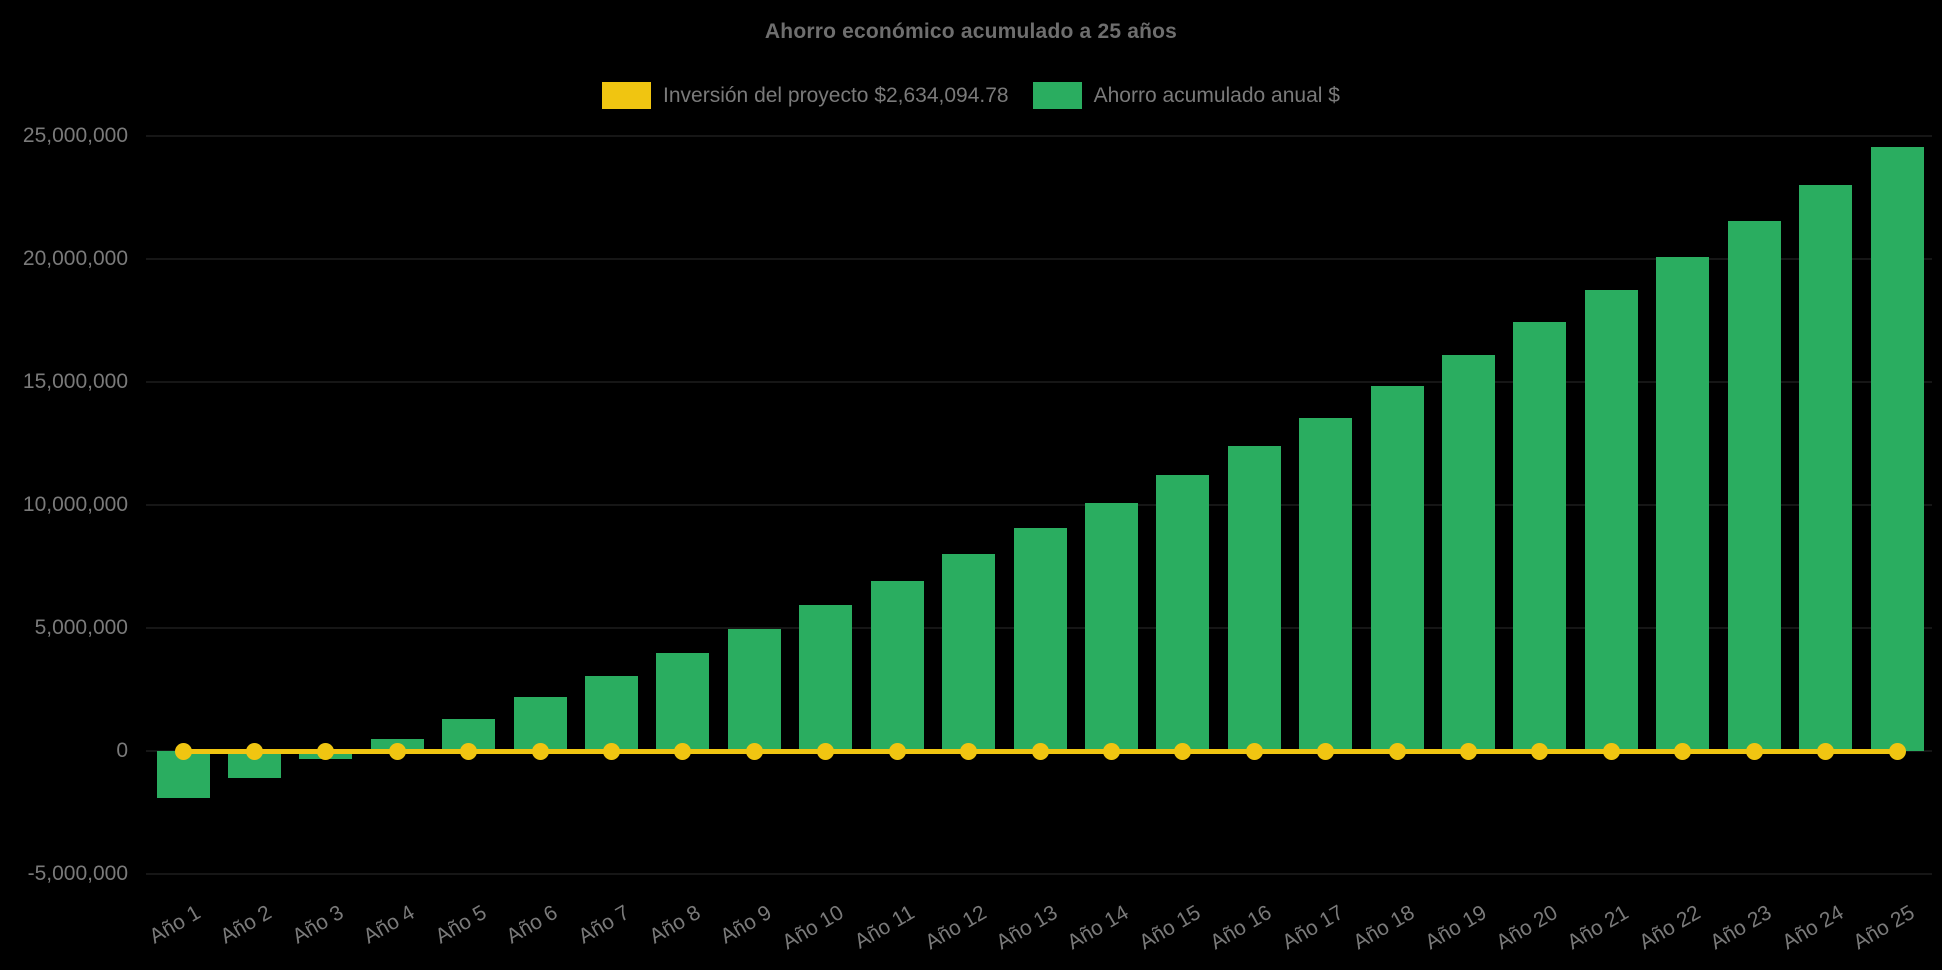  I want to click on x-axis-tick-label: Año 4, so click(389, 925).